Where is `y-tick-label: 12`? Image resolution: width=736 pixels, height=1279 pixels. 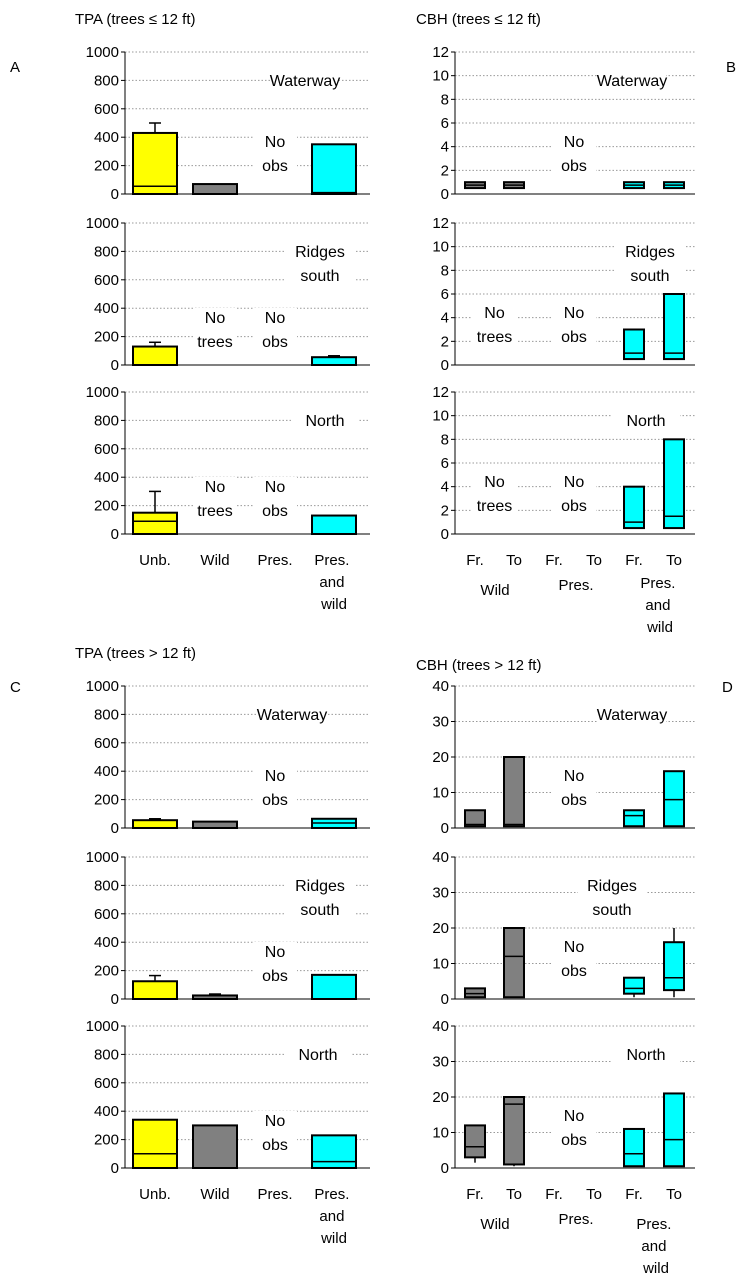
y-tick-label: 12 is located at coordinates (440, 392).